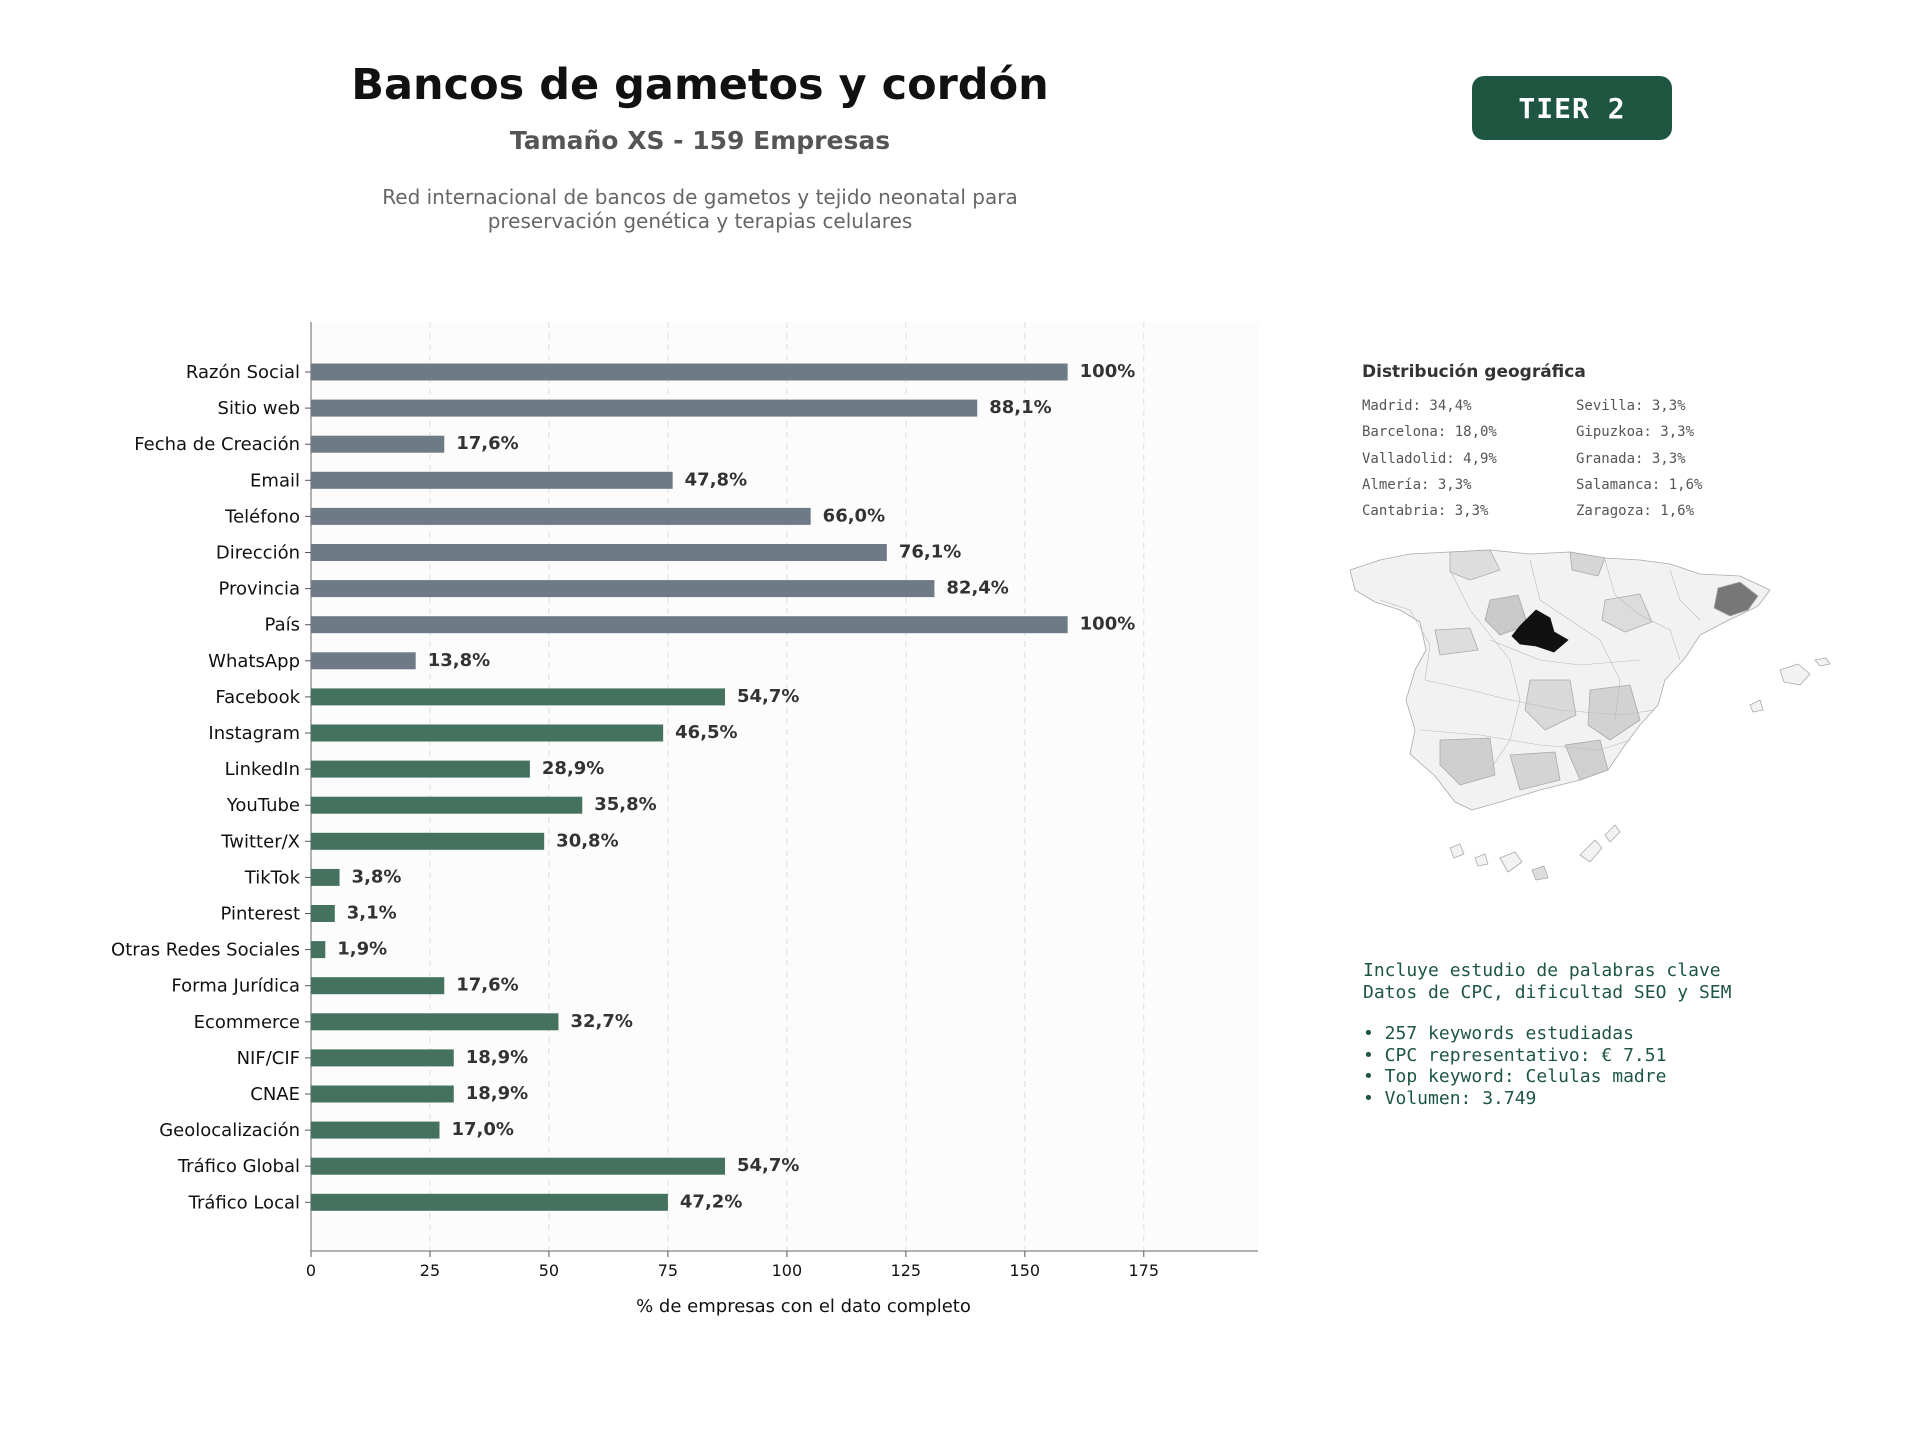 This screenshot has width=1920, height=1440. What do you see at coordinates (459, 660) in the screenshot?
I see `data-label: 13,8%` at bounding box center [459, 660].